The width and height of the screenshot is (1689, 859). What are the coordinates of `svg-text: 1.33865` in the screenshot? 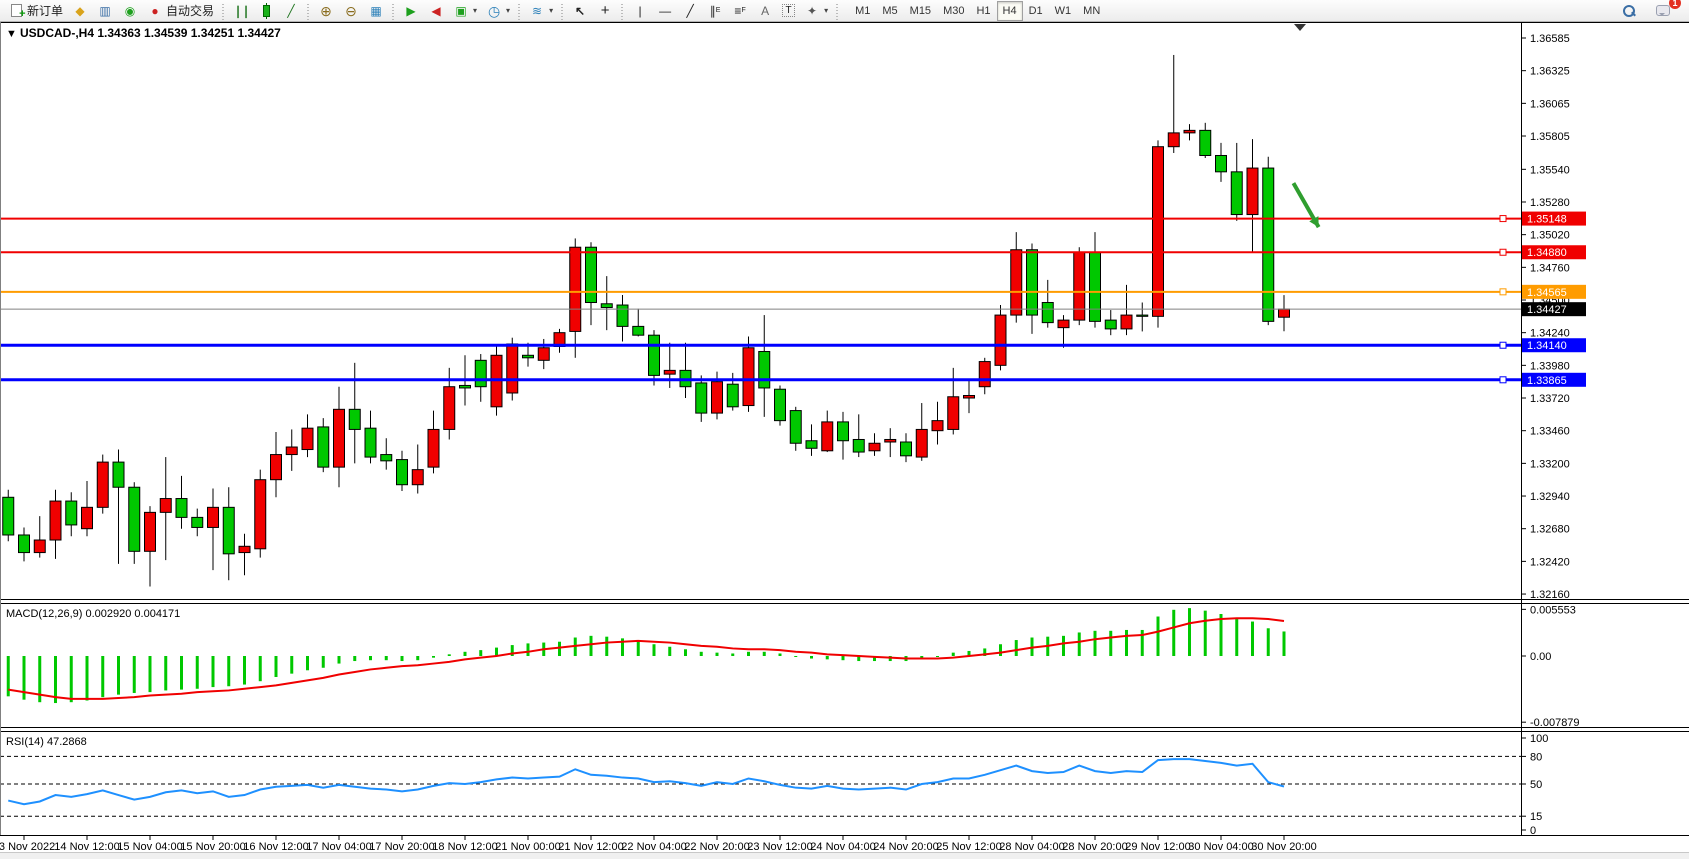 It's located at (1547, 381).